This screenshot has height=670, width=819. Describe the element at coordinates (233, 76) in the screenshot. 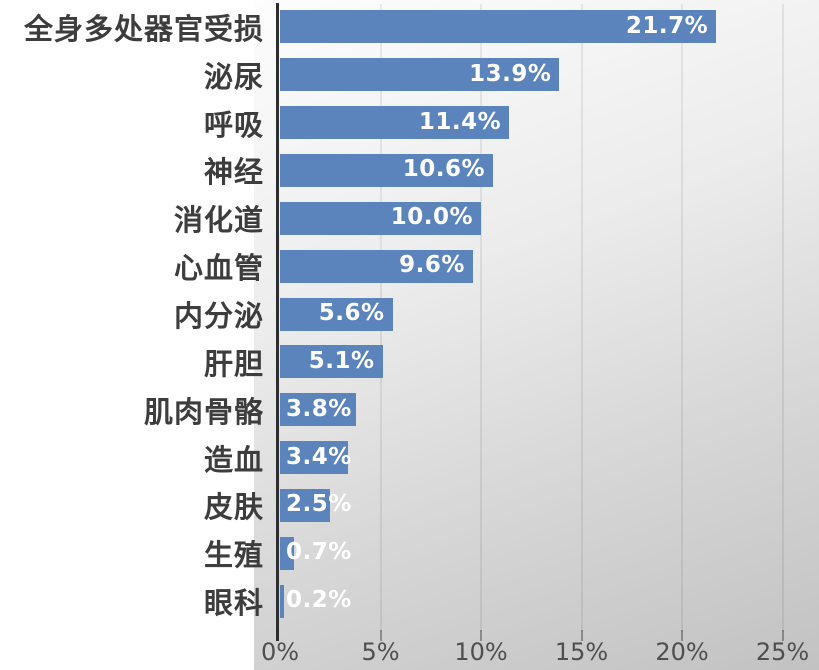

I see `category-label: 泌尿` at that location.